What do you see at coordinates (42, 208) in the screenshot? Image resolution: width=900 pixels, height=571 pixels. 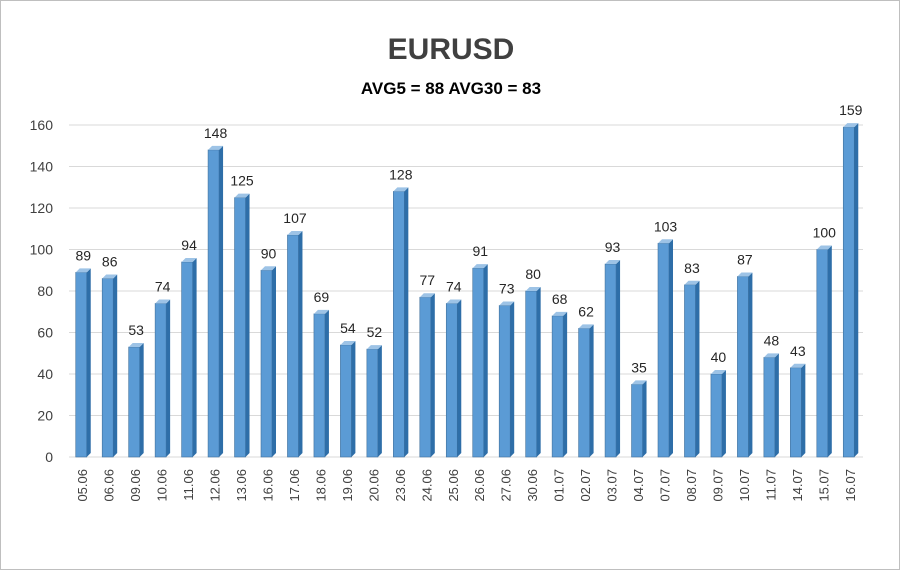 I see `y-tick-label: 120` at bounding box center [42, 208].